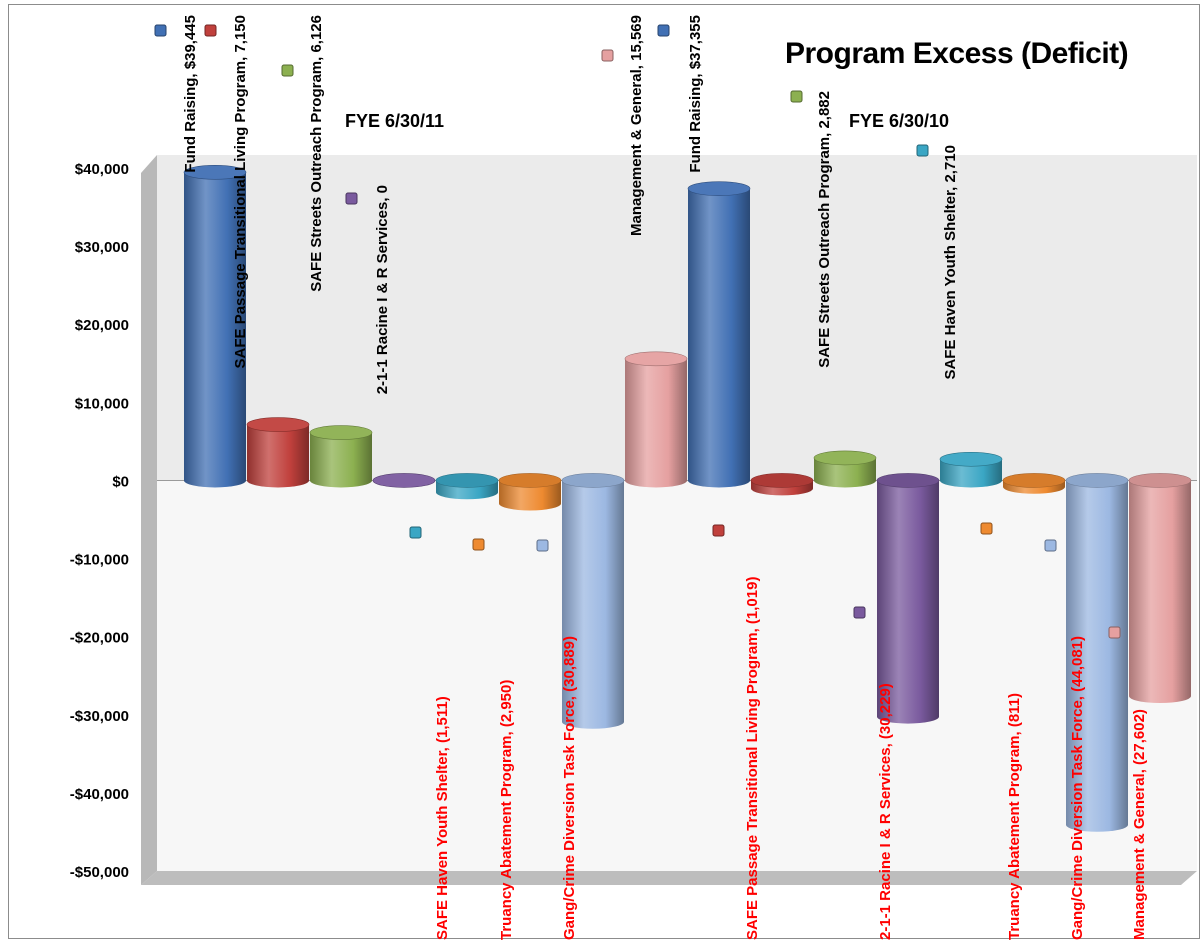 This screenshot has height=943, width=1204. What do you see at coordinates (316, 153) in the screenshot?
I see `data-label: SAFE Streets Outreach Program, 6,126` at bounding box center [316, 153].